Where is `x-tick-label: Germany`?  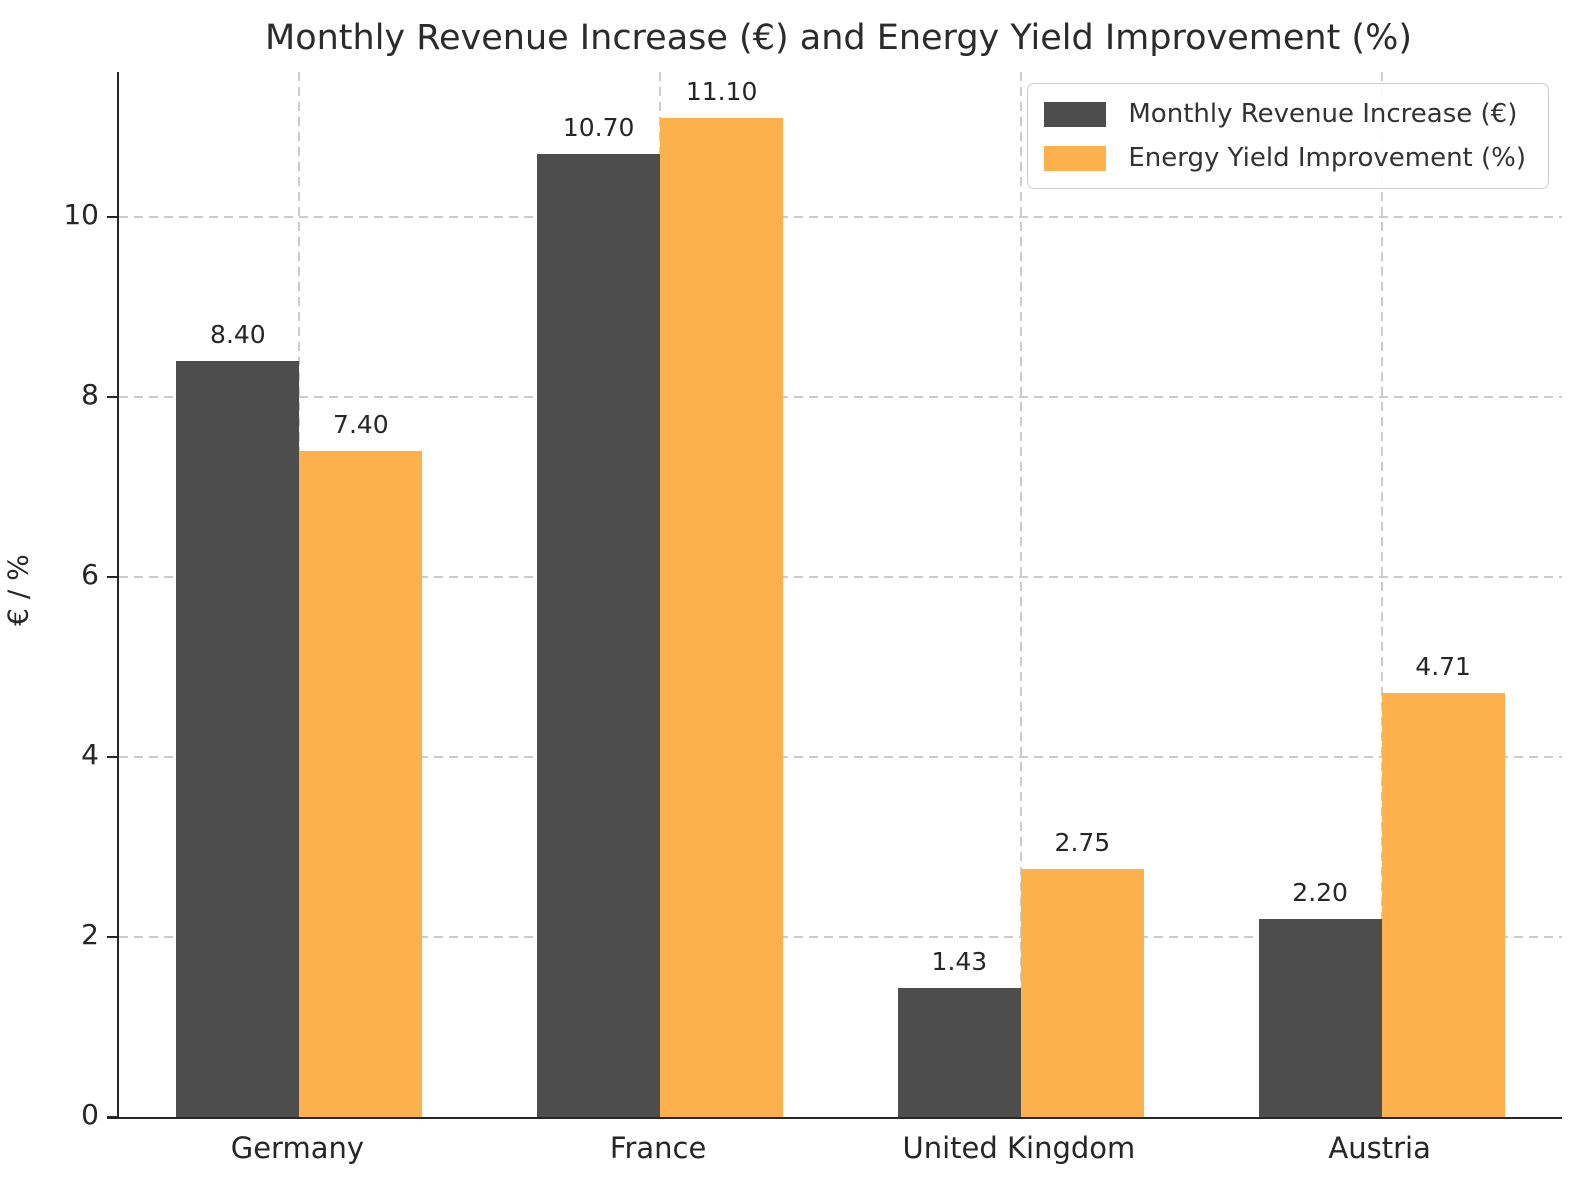
x-tick-label: Germany is located at coordinates (297, 1148).